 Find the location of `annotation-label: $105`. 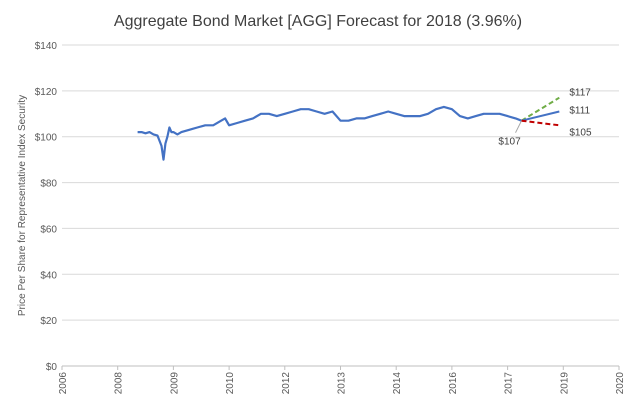

annotation-label: $105 is located at coordinates (580, 132).